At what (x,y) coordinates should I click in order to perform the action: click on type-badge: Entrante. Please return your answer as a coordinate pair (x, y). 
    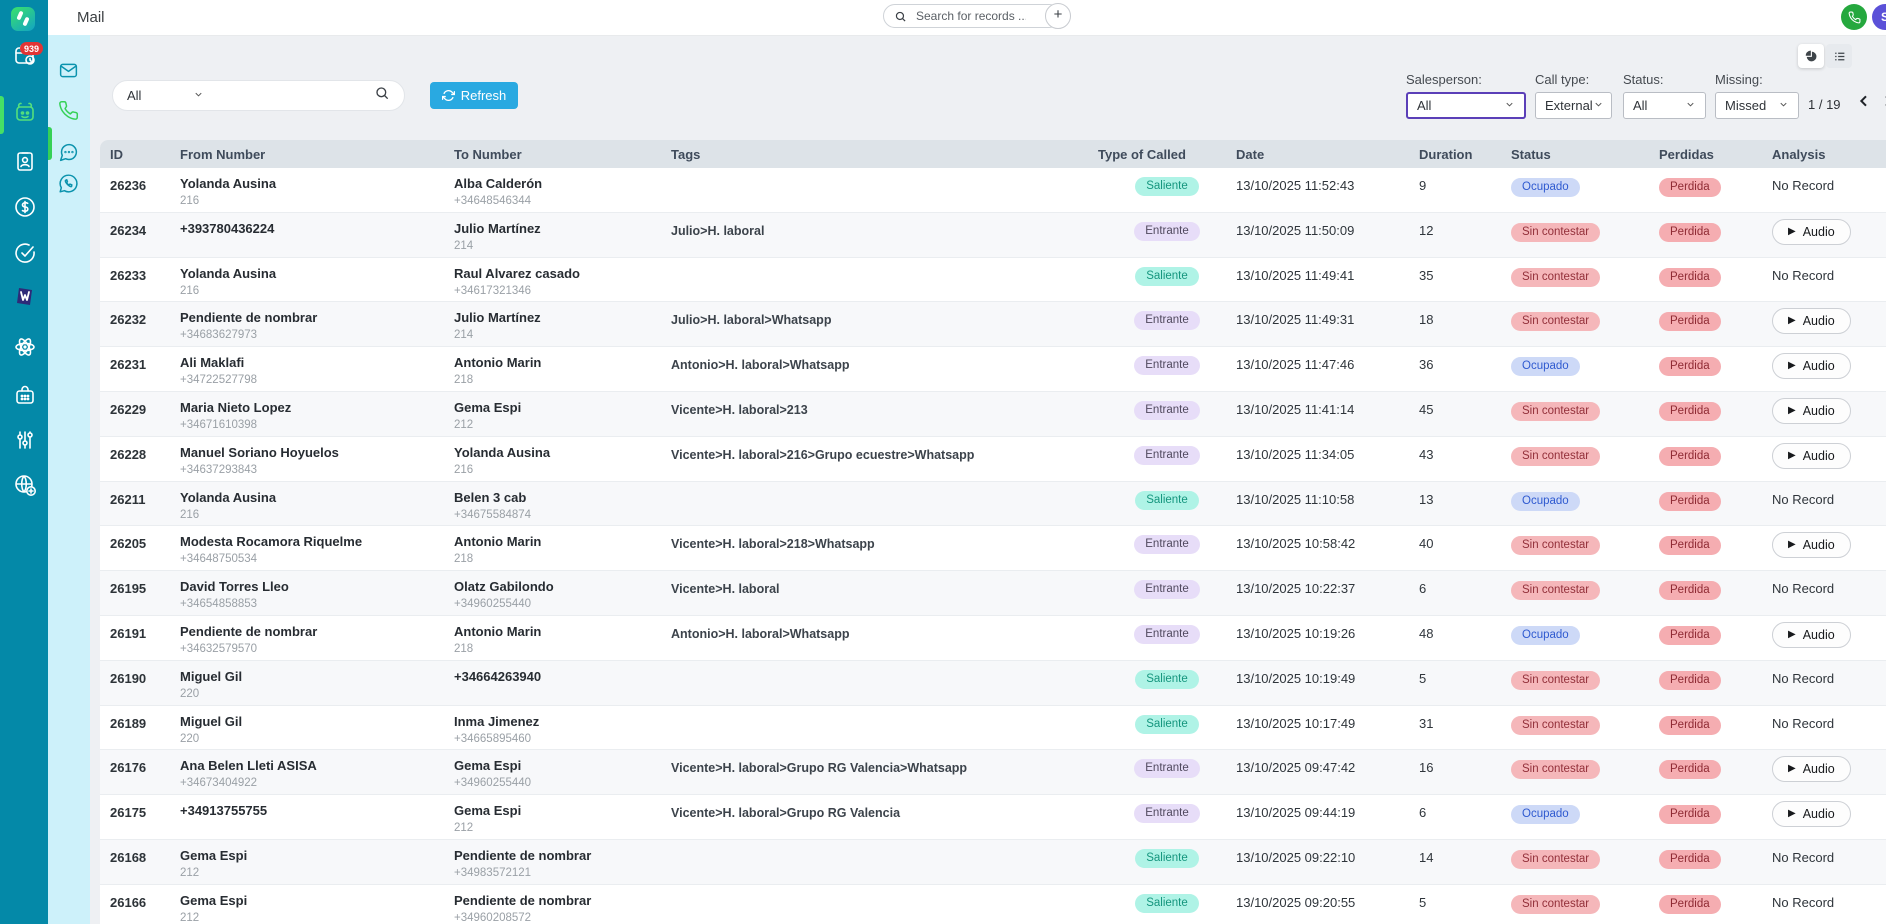
    Looking at the image, I should click on (1167, 321).